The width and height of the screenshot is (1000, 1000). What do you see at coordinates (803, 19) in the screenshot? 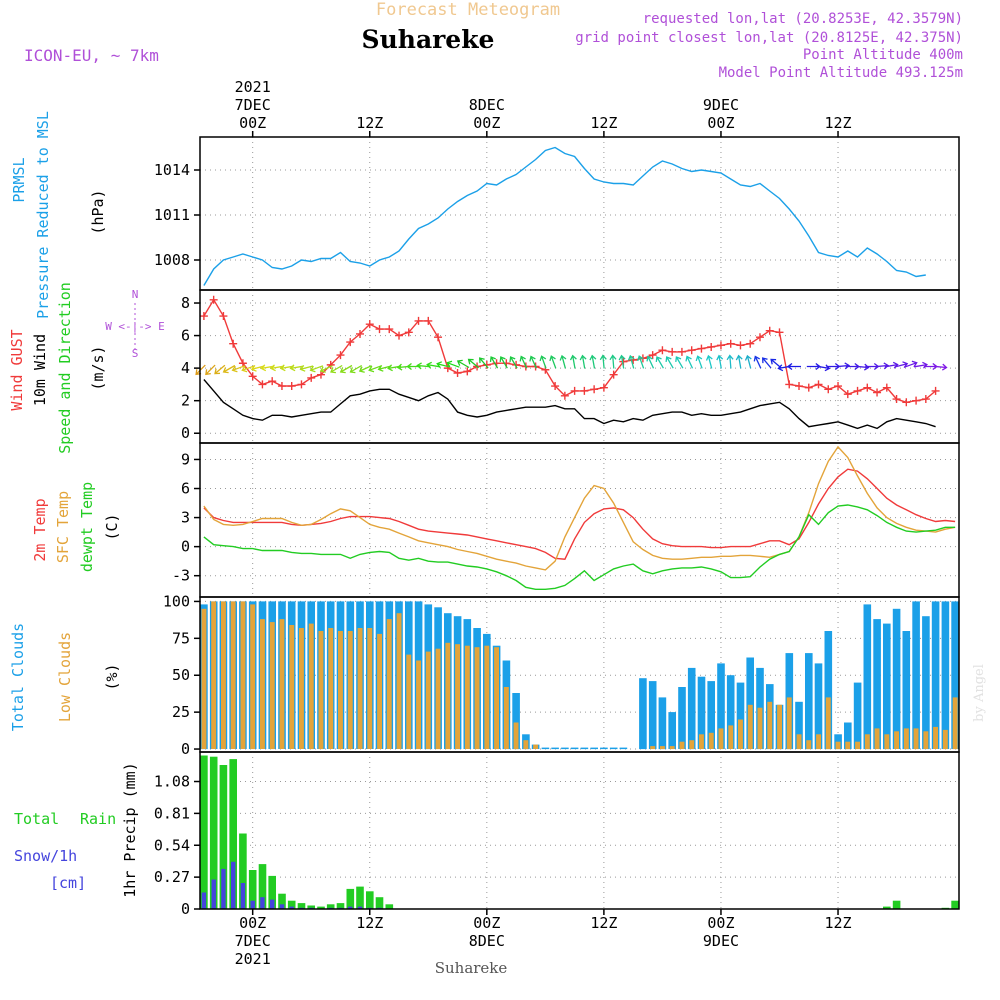
I see `requested-coords: requested lon,lat (20.8253E, 42.3579N)` at bounding box center [803, 19].